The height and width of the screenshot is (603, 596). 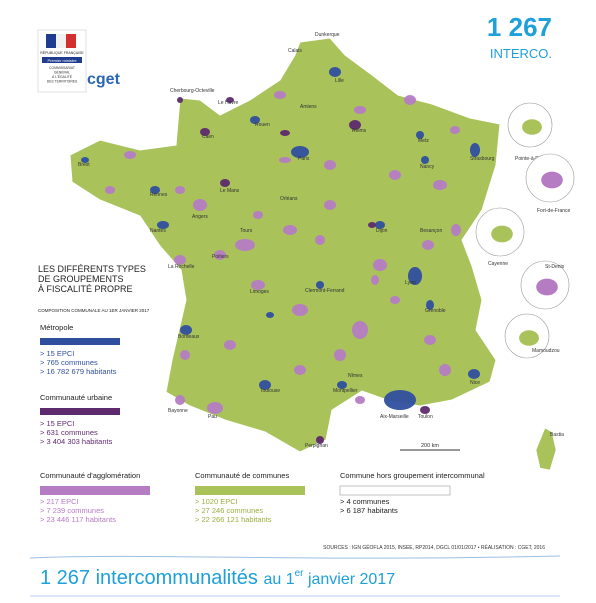 I want to click on flag-blue, so click(x=51, y=41).